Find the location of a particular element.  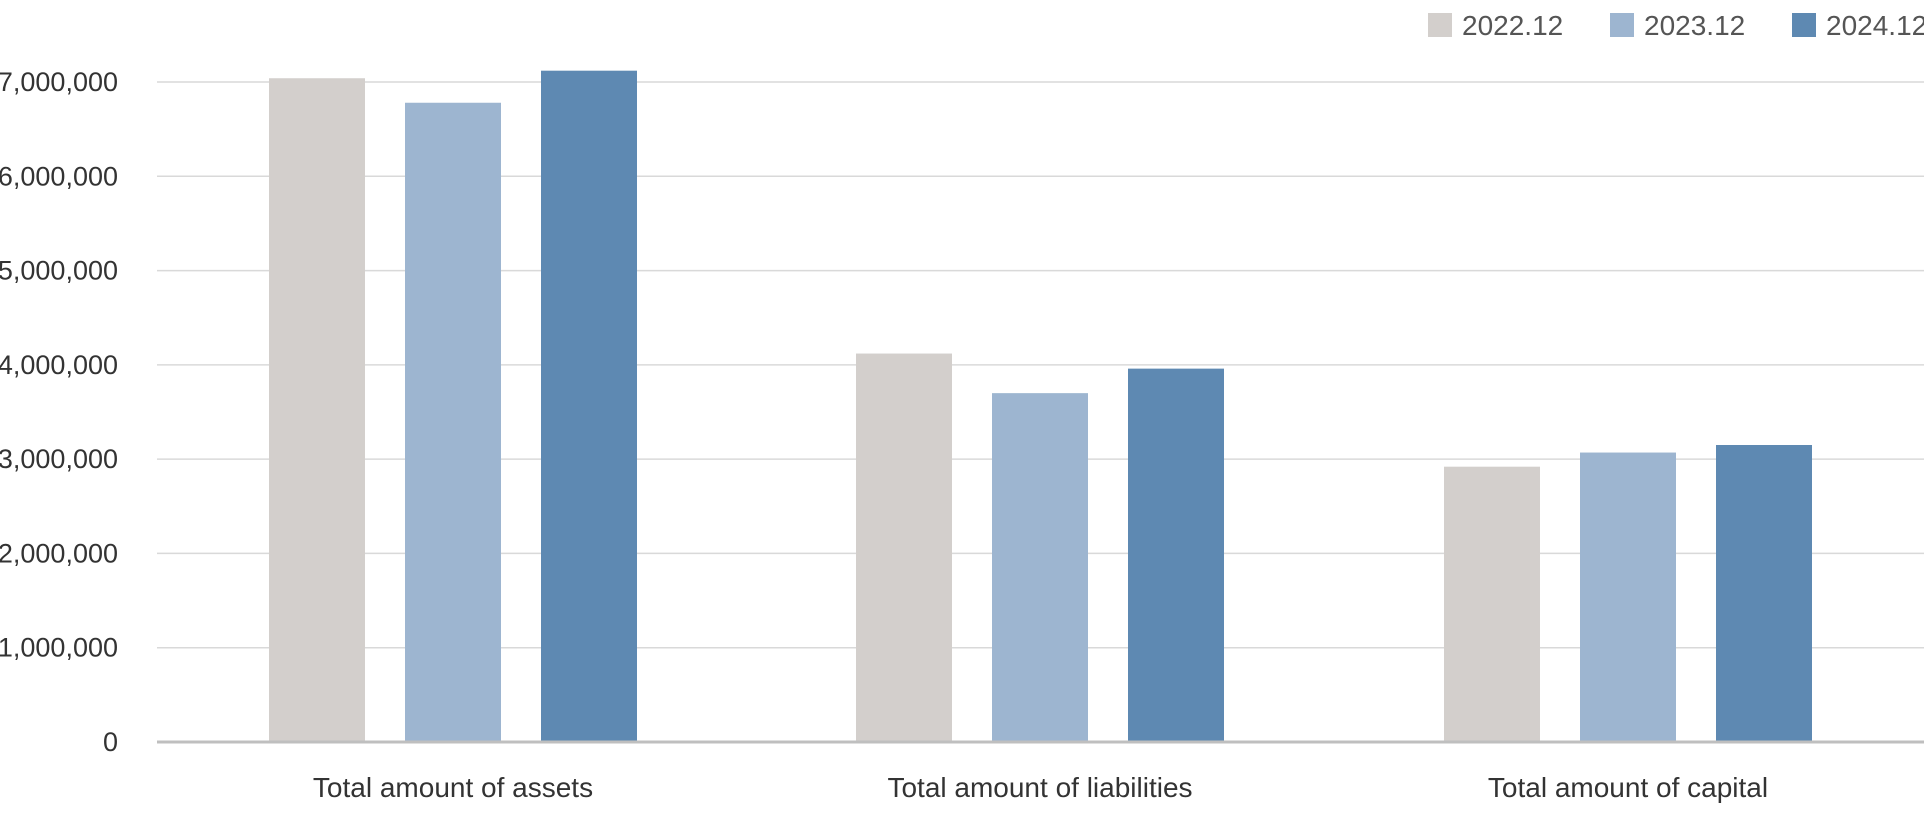

y-tick-label: 6,000,000 is located at coordinates (59, 176).